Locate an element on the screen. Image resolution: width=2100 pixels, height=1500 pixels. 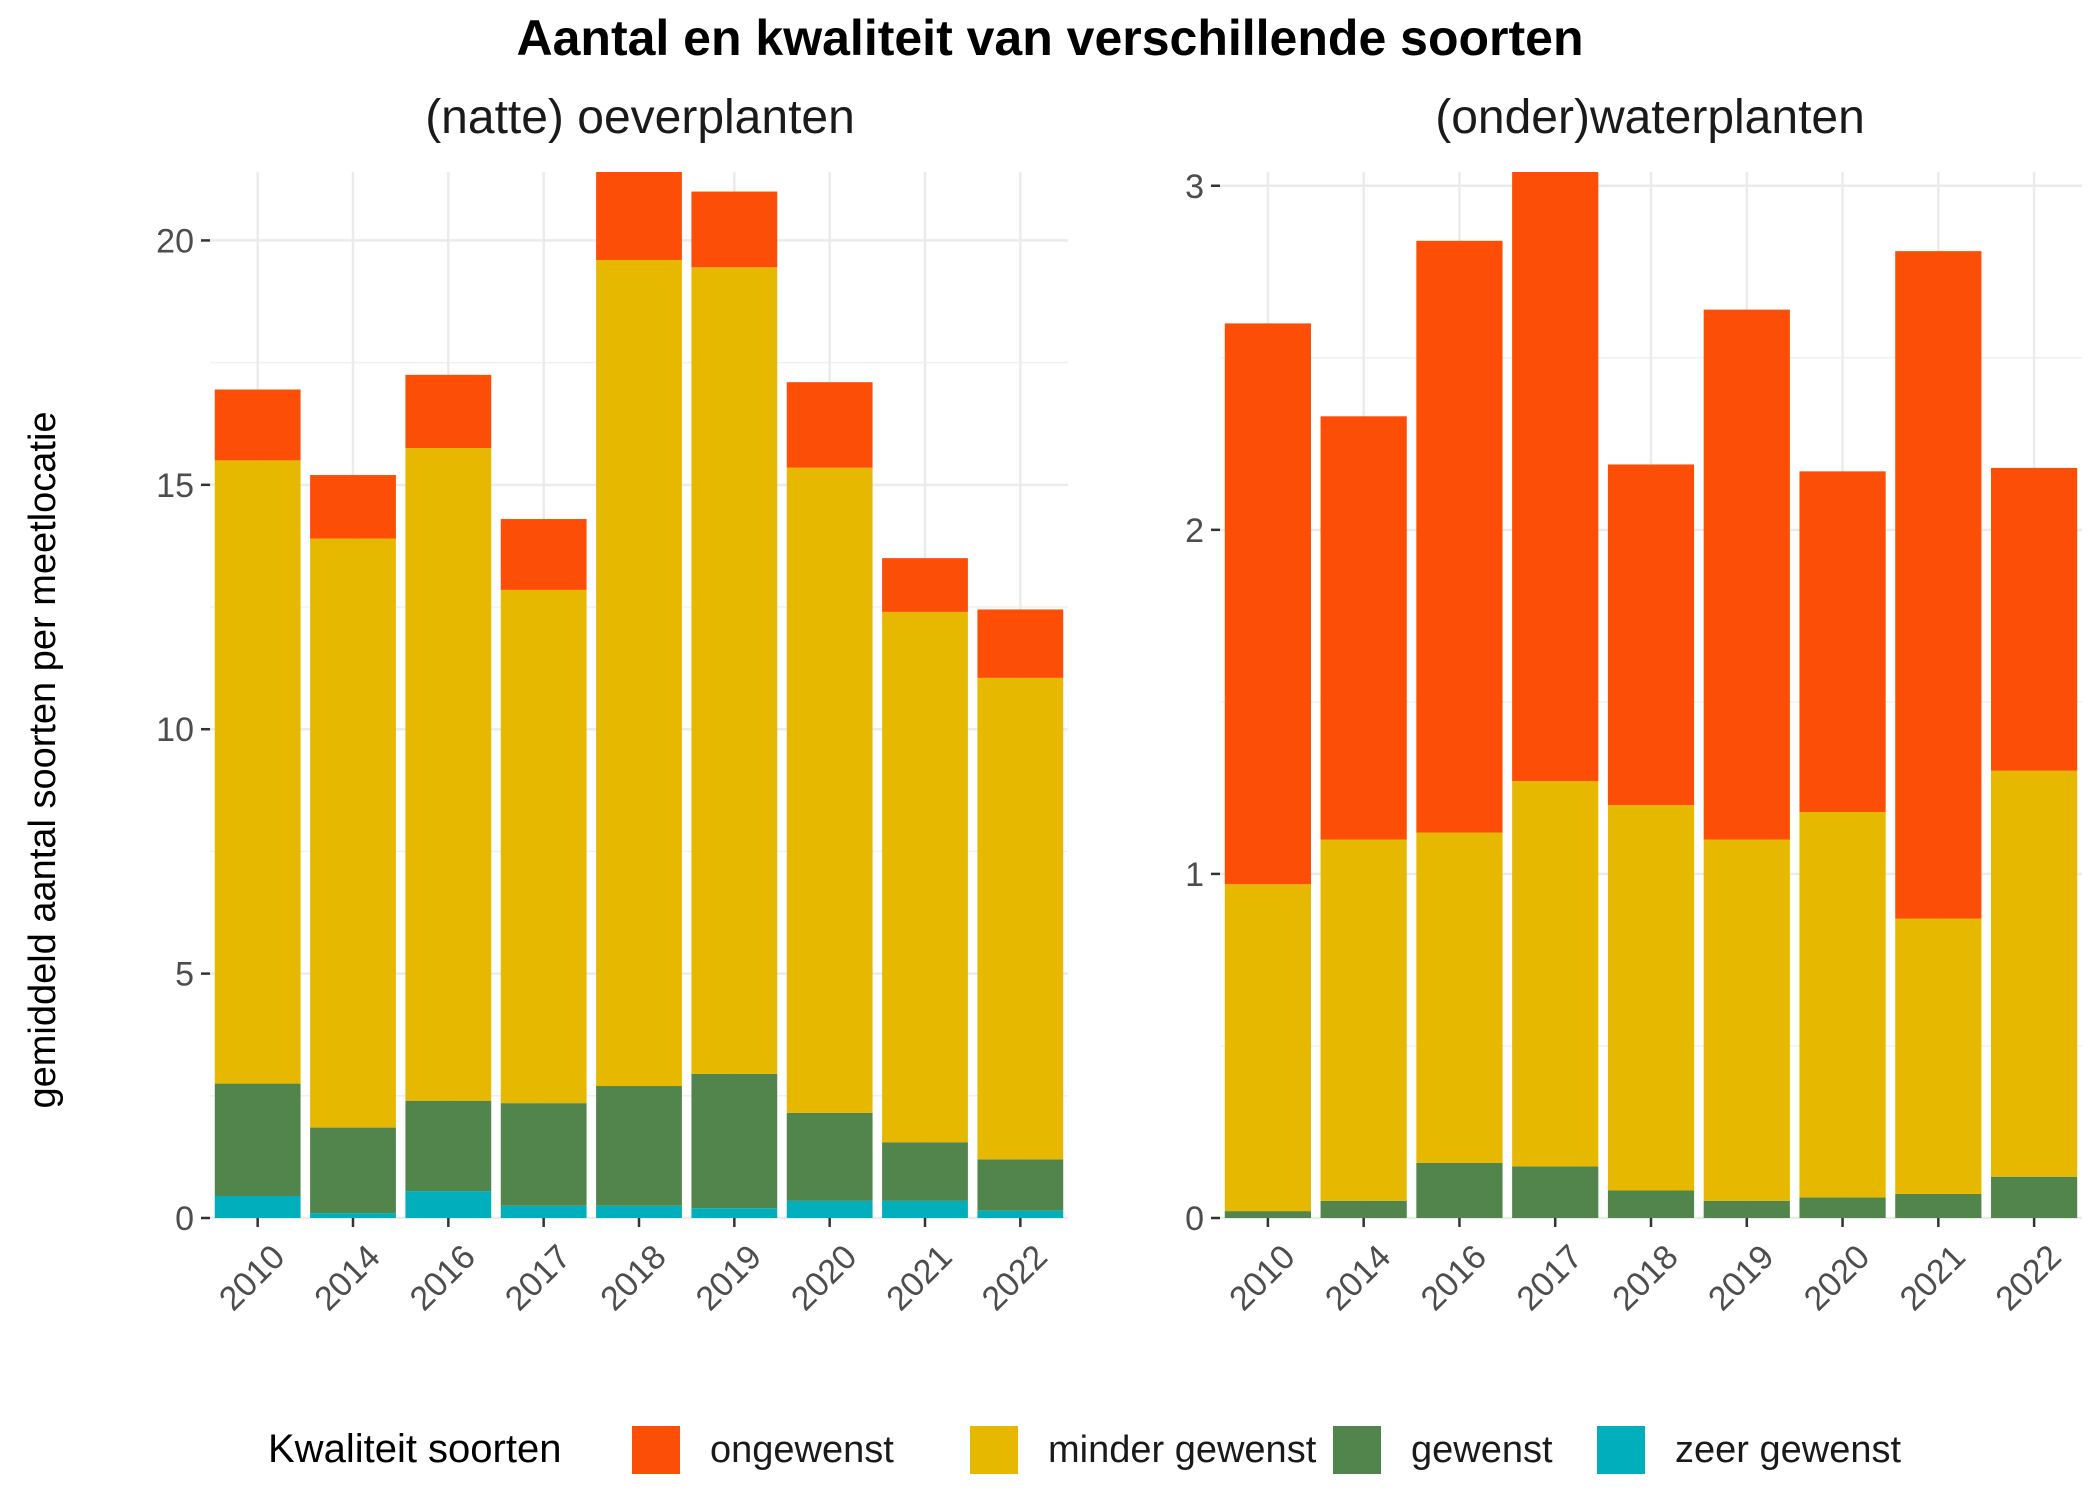
x-tick-label: 2018 is located at coordinates (633, 1278).